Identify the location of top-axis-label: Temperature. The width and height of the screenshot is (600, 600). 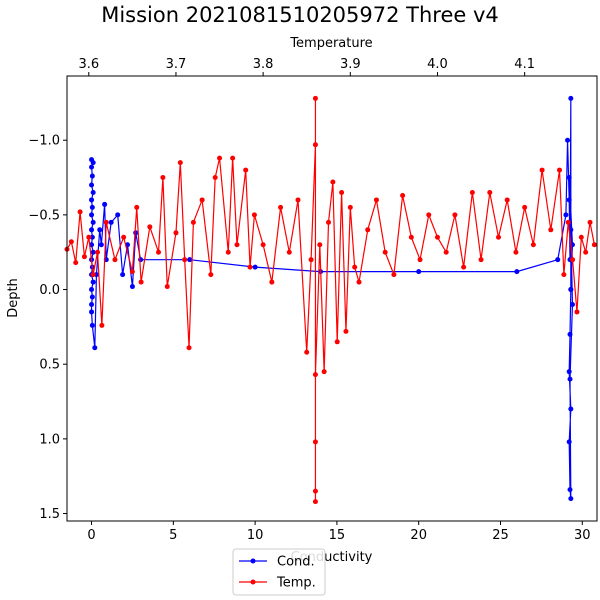
(330, 43).